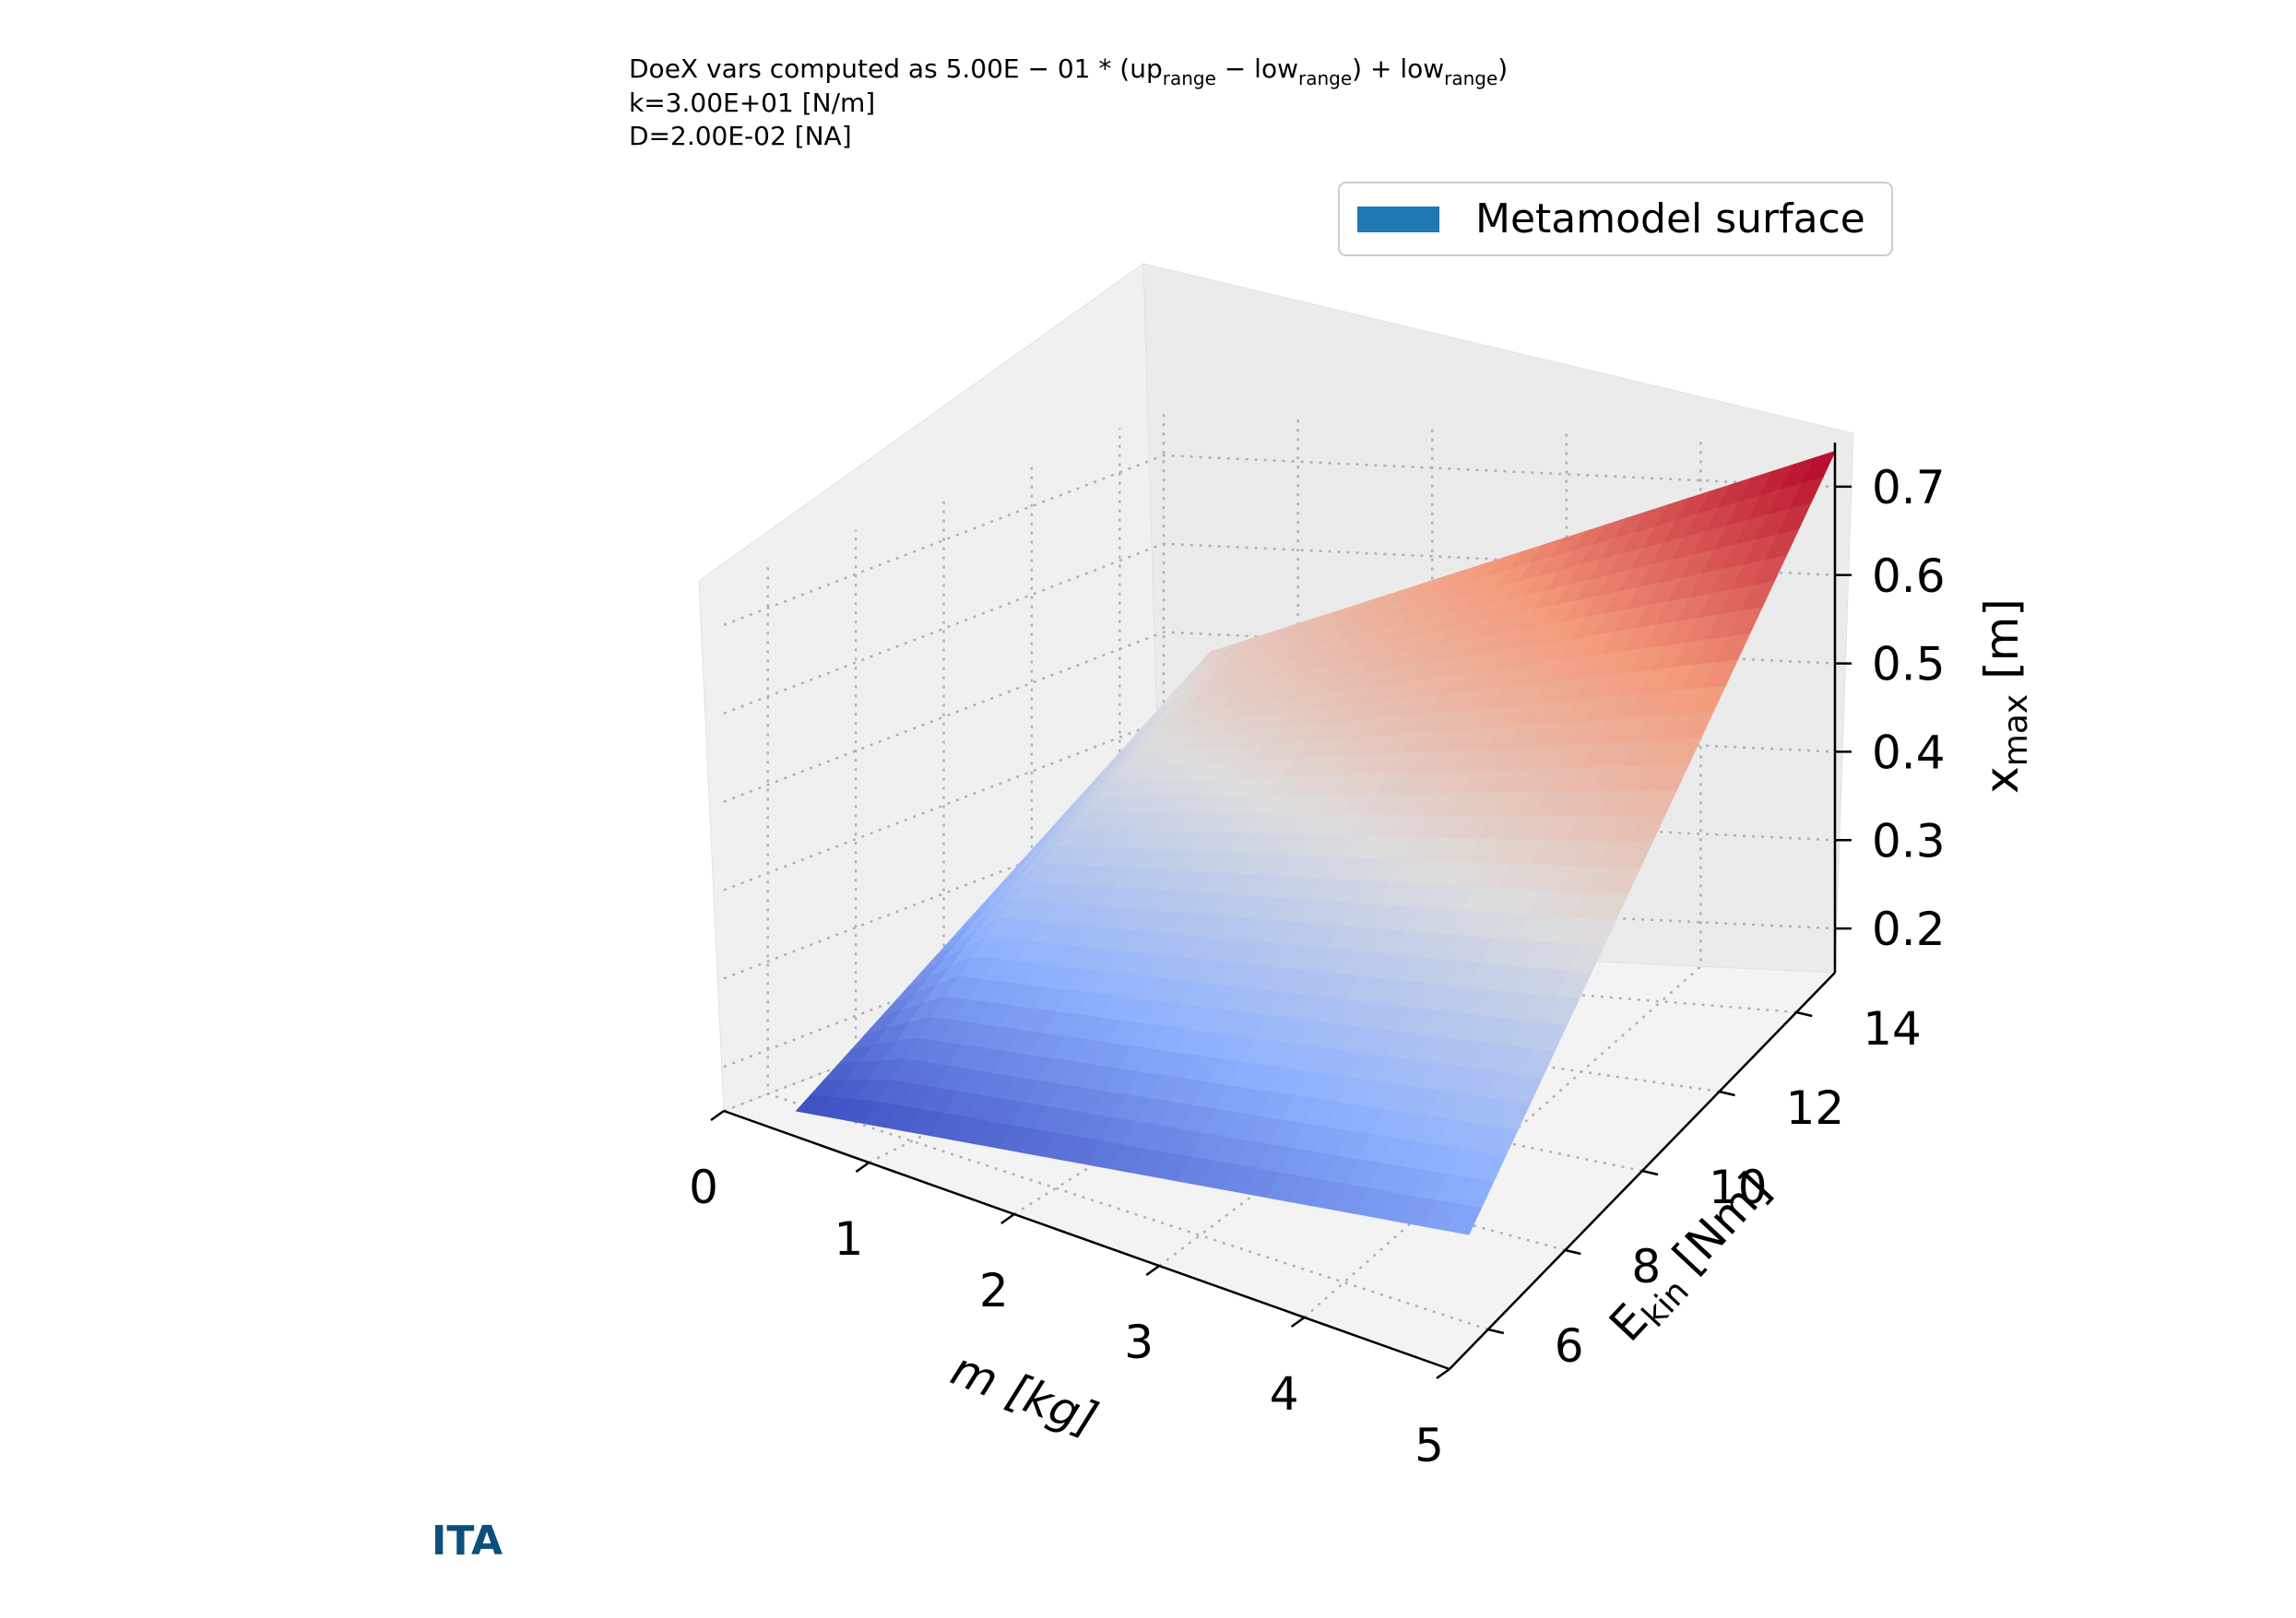 This screenshot has height=1618, width=2296. What do you see at coordinates (703, 1187) in the screenshot?
I see `x-tick-label: 0` at bounding box center [703, 1187].